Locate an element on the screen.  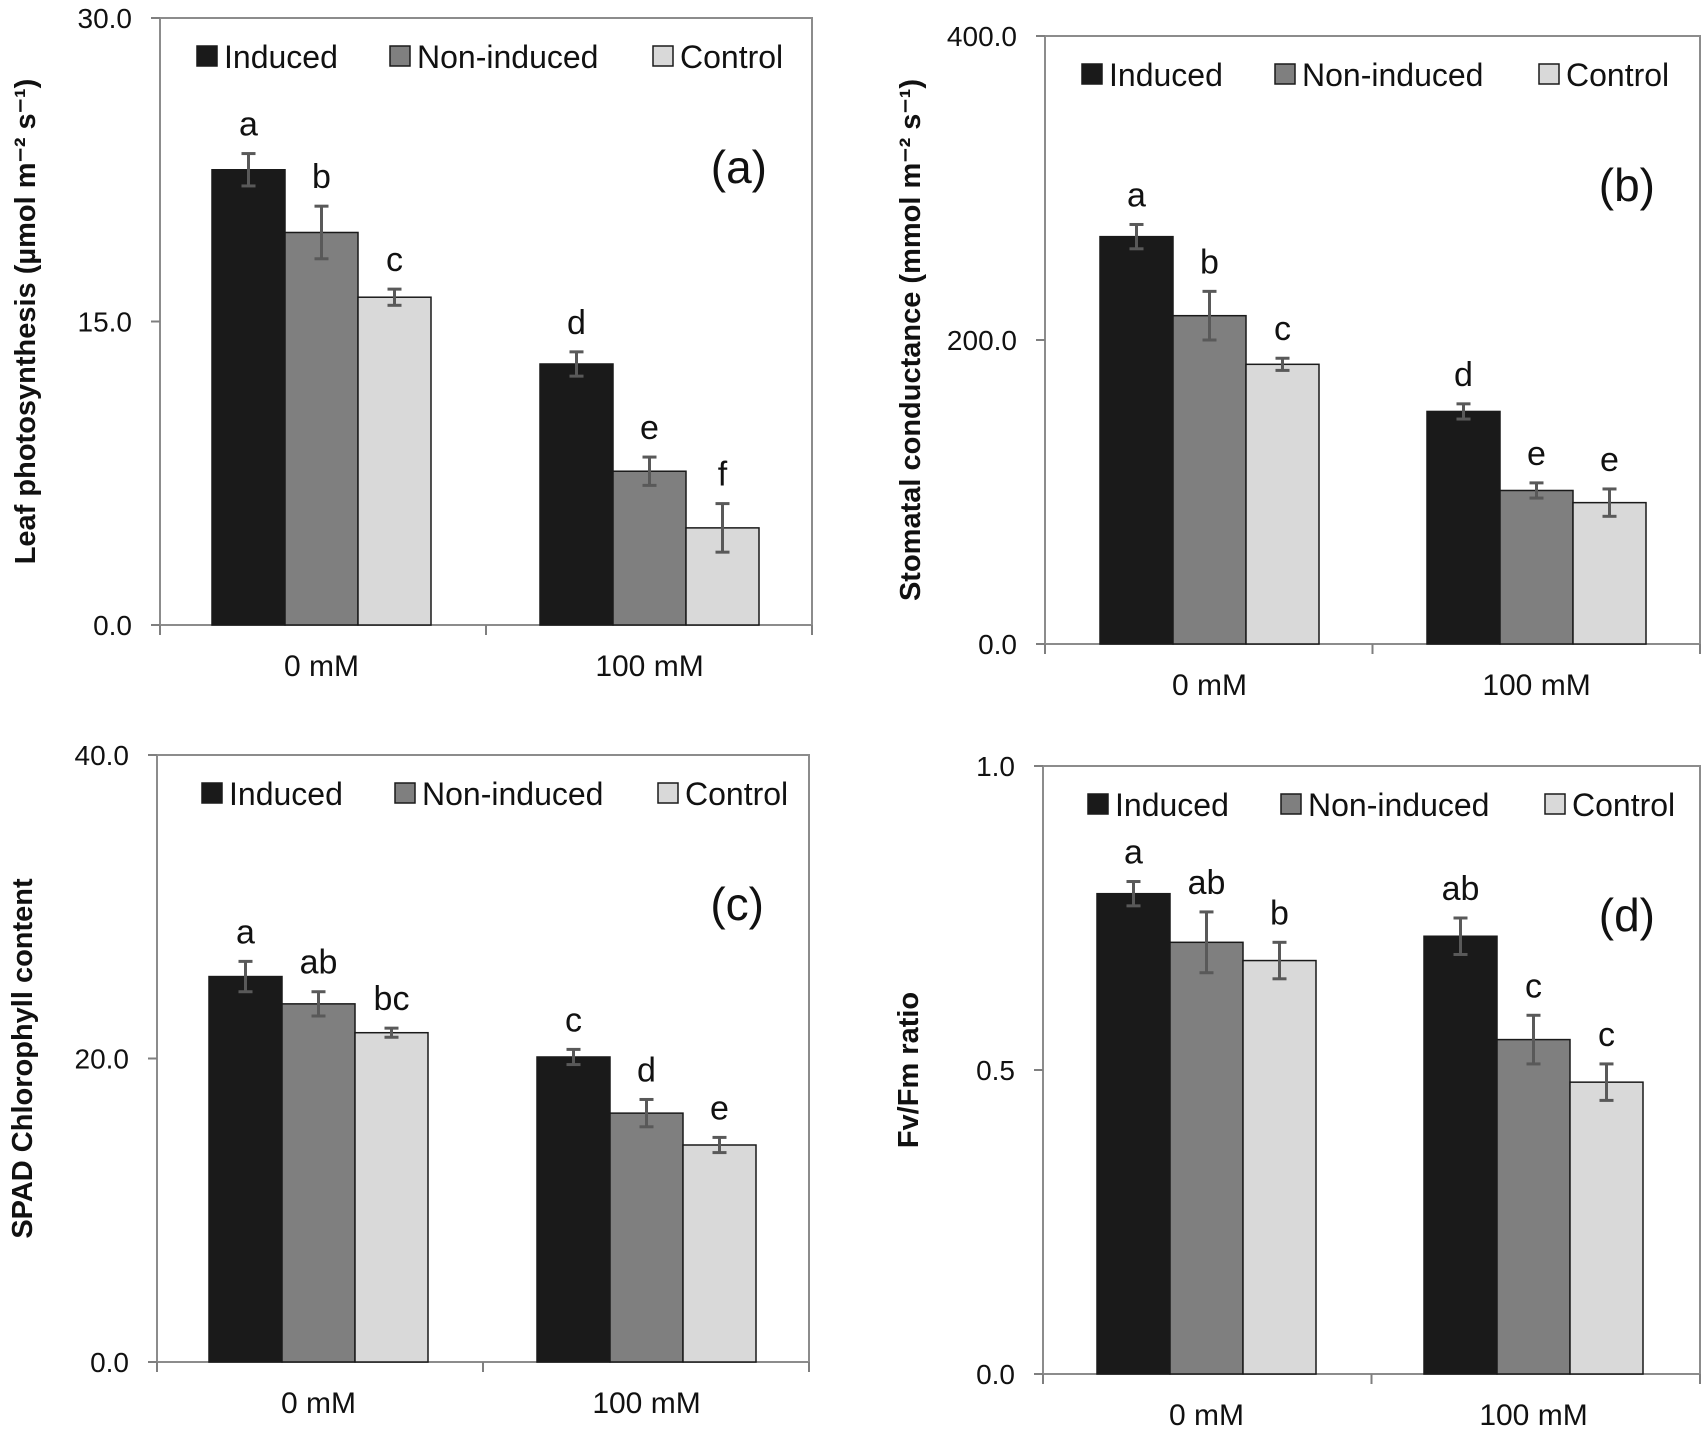
panel-label: (b) is located at coordinates (1627, 185).